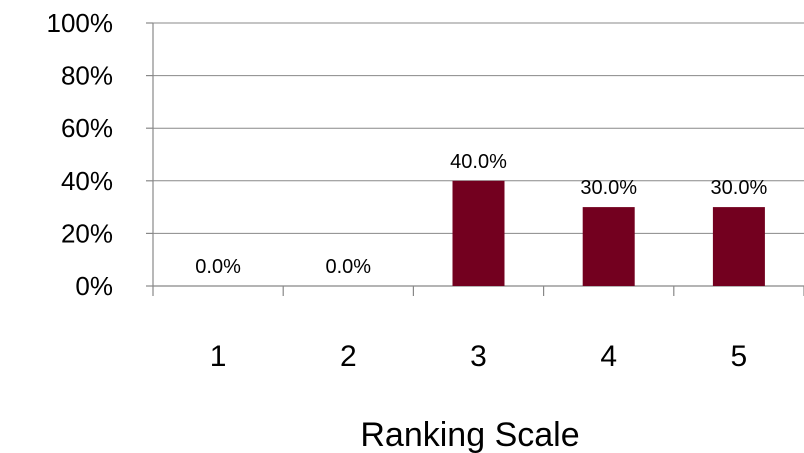  Describe the element at coordinates (348, 356) in the screenshot. I see `x-tick-label: 2` at that location.